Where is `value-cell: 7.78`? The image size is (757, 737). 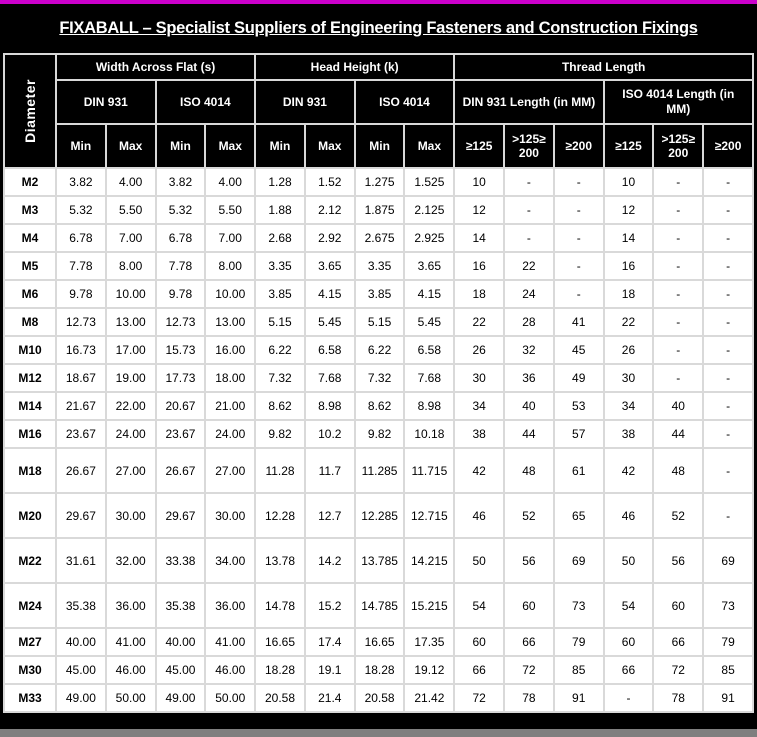 value-cell: 7.78 is located at coordinates (180, 266).